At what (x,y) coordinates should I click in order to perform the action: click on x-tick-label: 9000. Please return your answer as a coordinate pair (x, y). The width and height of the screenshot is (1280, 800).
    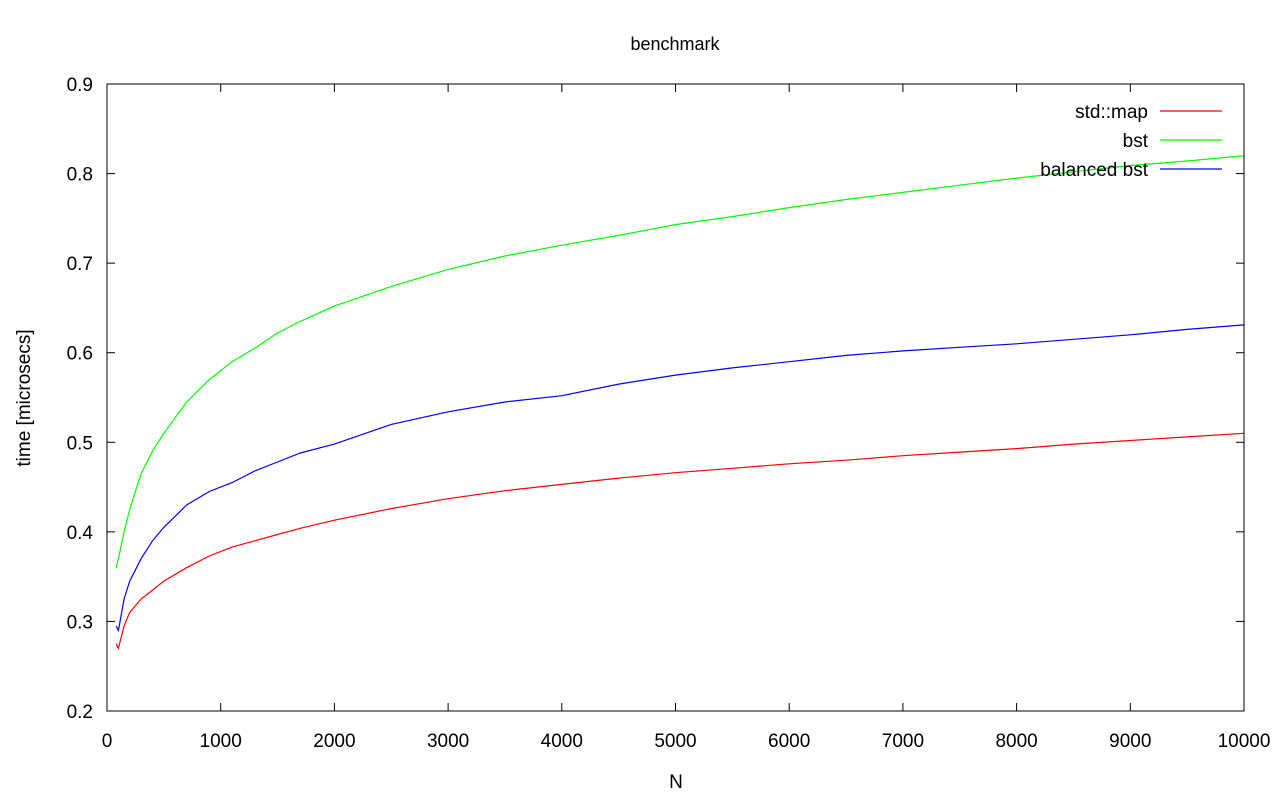
    Looking at the image, I should click on (1130, 741).